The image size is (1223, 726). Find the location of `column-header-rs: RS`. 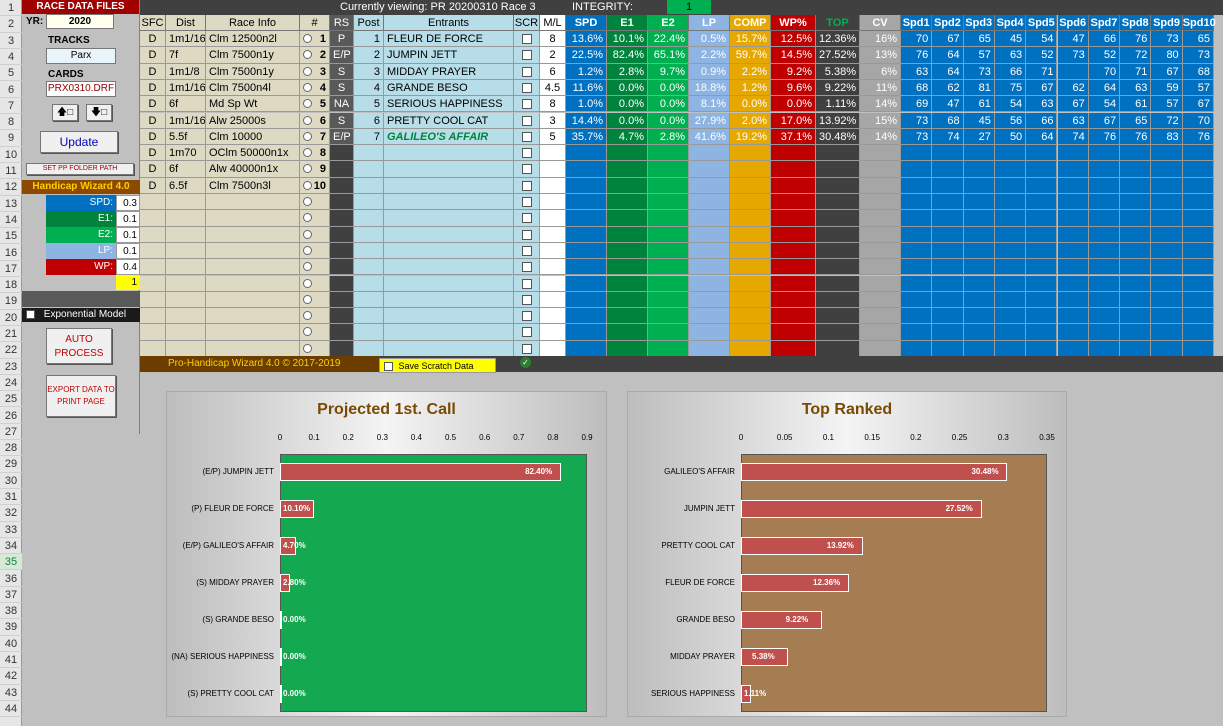

column-header-rs: RS is located at coordinates (342, 23).